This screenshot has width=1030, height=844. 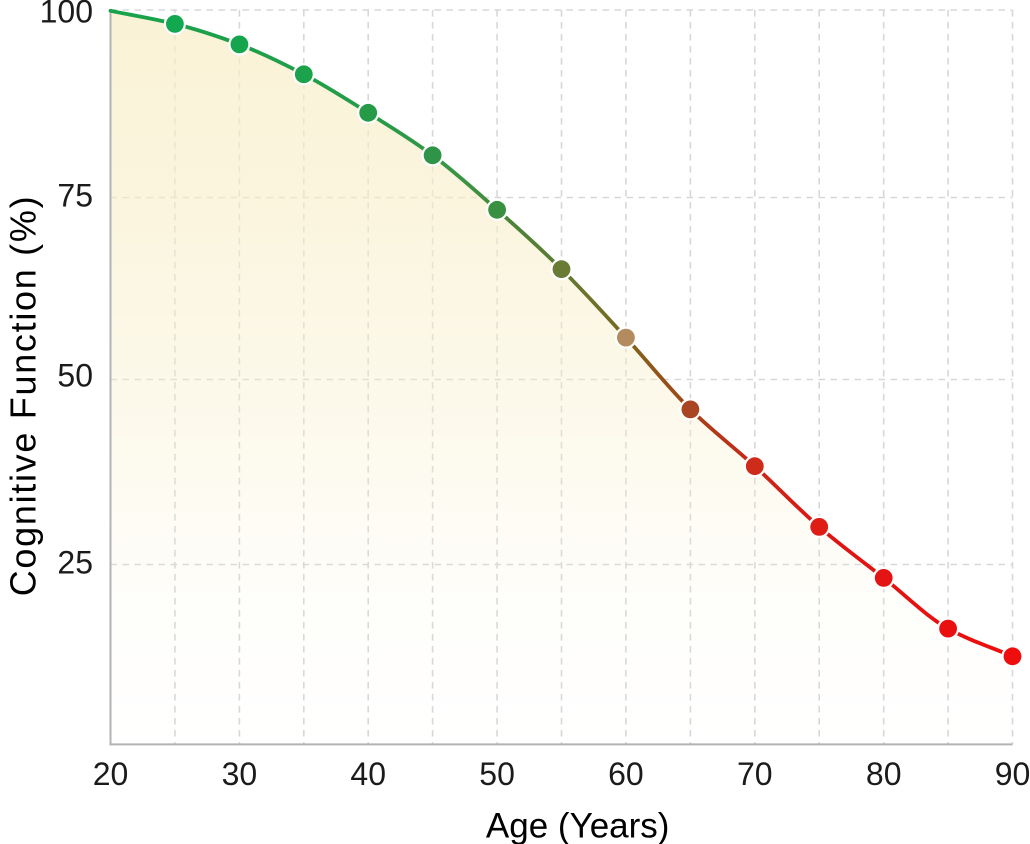 I want to click on svg-text: 70, so click(x=755, y=774).